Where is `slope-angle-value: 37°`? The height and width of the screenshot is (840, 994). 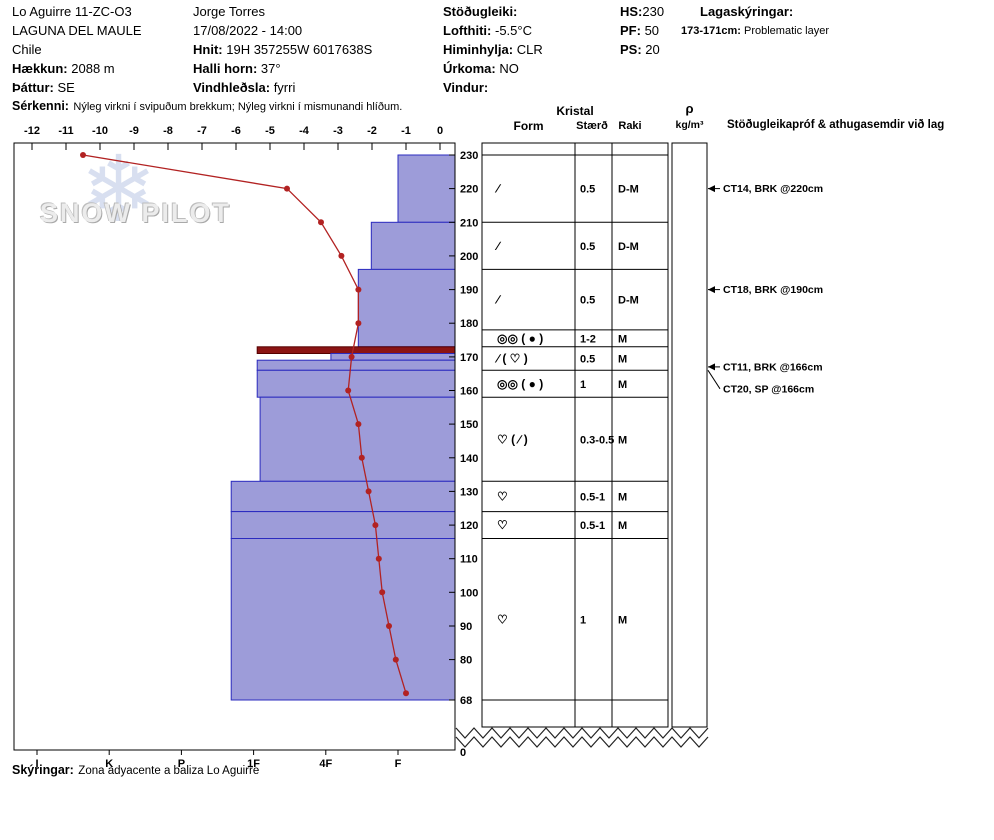
slope-angle-value: 37° is located at coordinates (270, 68).